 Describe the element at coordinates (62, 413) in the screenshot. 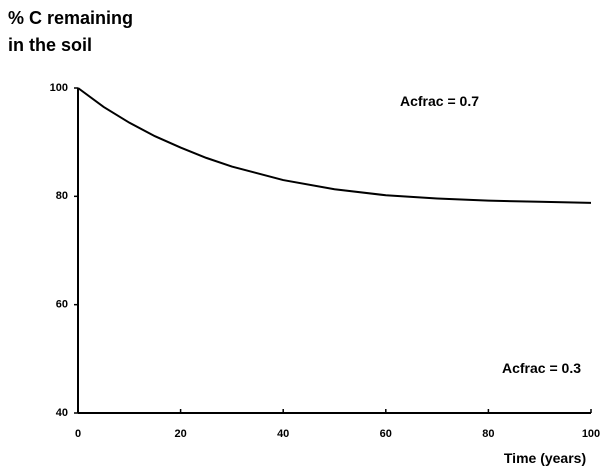

I see `y-tick-label: 40` at that location.